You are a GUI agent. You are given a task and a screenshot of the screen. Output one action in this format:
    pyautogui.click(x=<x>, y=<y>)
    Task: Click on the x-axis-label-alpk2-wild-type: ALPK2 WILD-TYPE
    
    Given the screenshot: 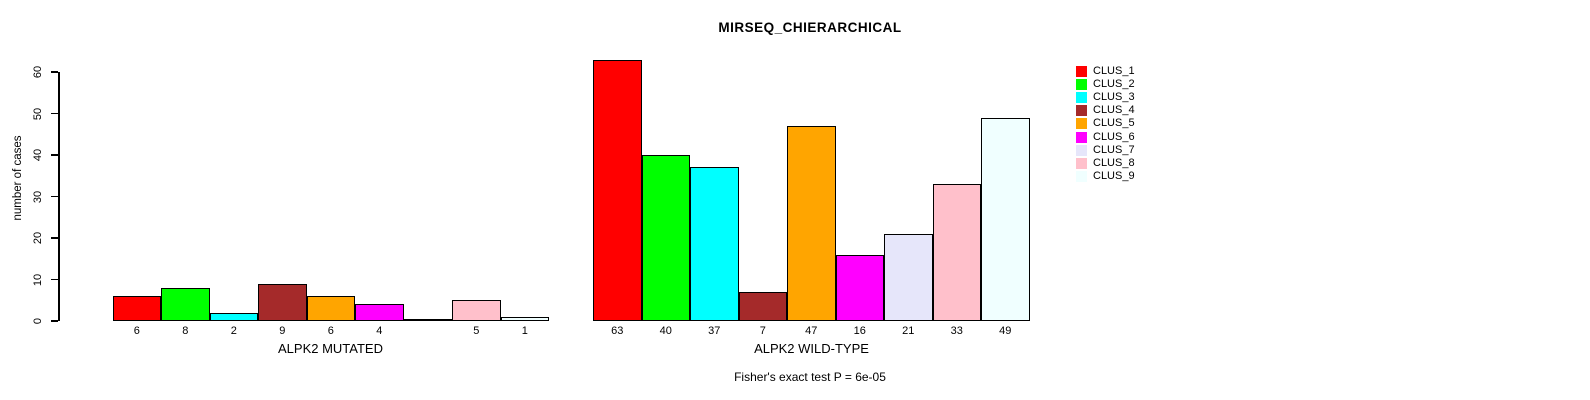 What is the action you would take?
    pyautogui.click(x=811, y=348)
    